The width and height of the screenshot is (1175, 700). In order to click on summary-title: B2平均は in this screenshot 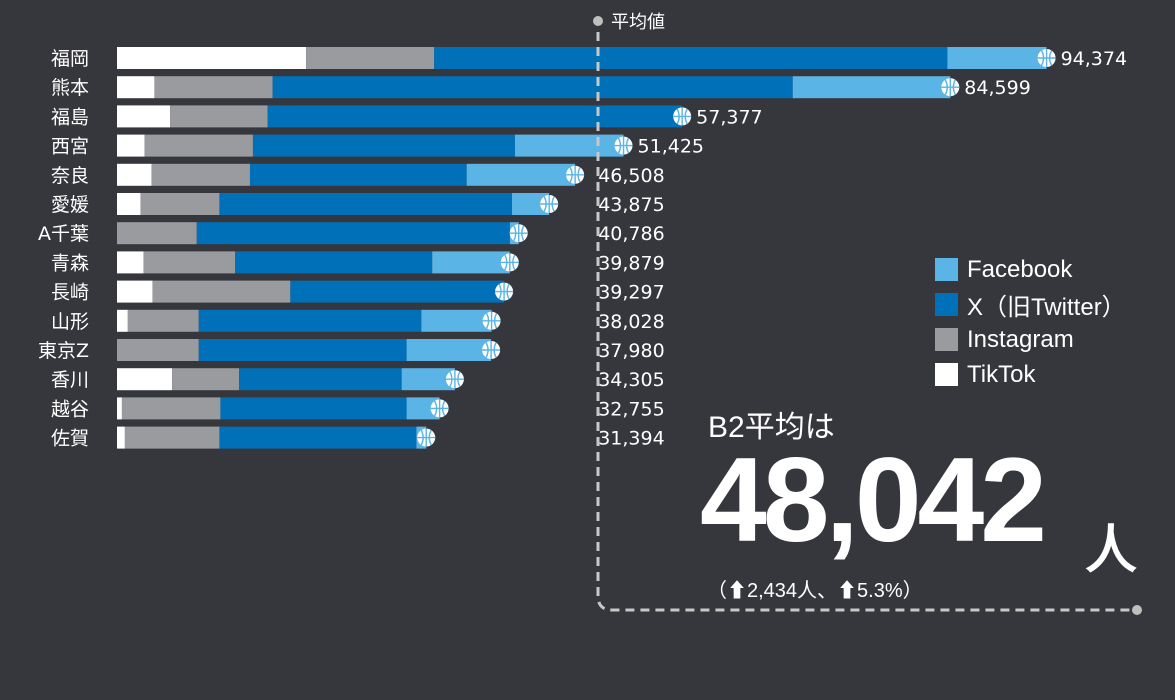, I will do `click(771, 427)`.